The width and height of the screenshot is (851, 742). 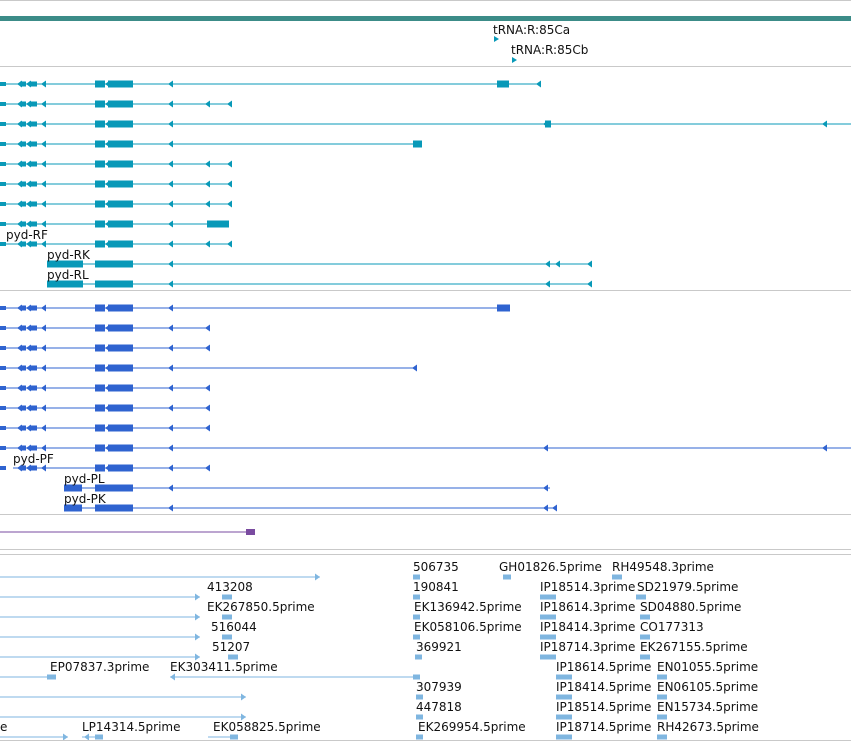 What do you see at coordinates (708, 687) in the screenshot?
I see `est-label: EN06105.5prime` at bounding box center [708, 687].